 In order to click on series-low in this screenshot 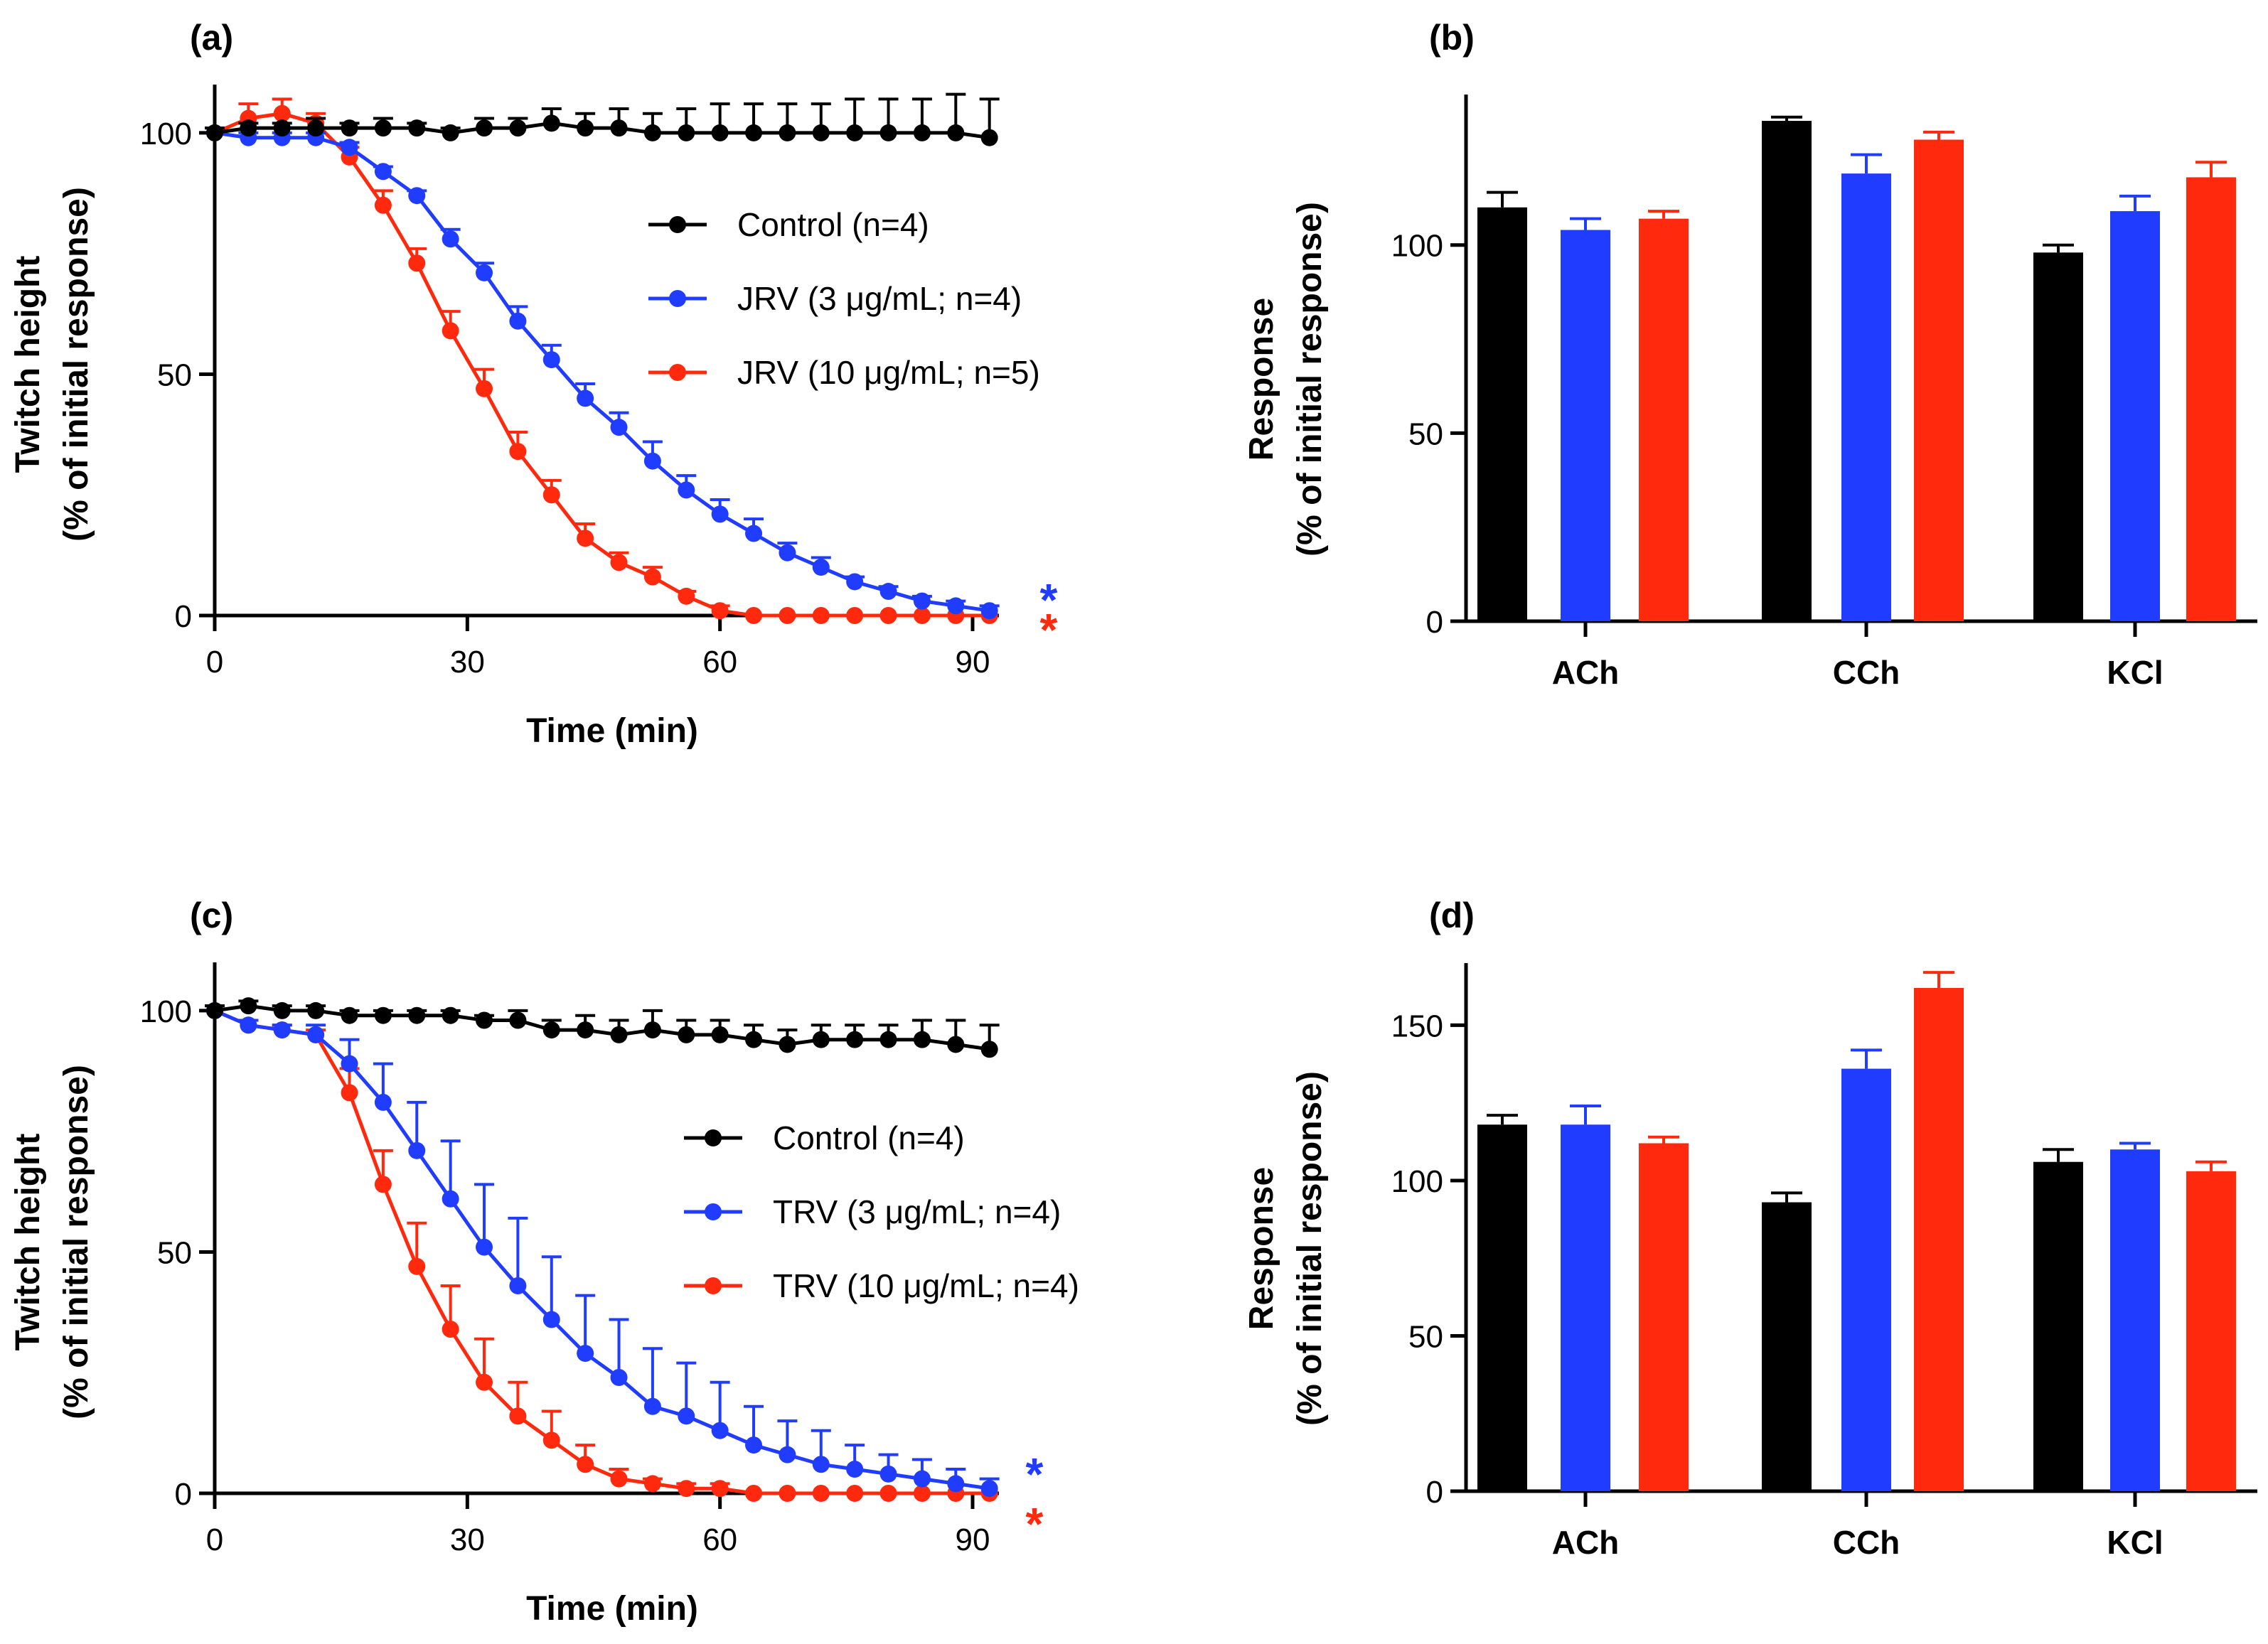, I will do `click(602, 372)`.